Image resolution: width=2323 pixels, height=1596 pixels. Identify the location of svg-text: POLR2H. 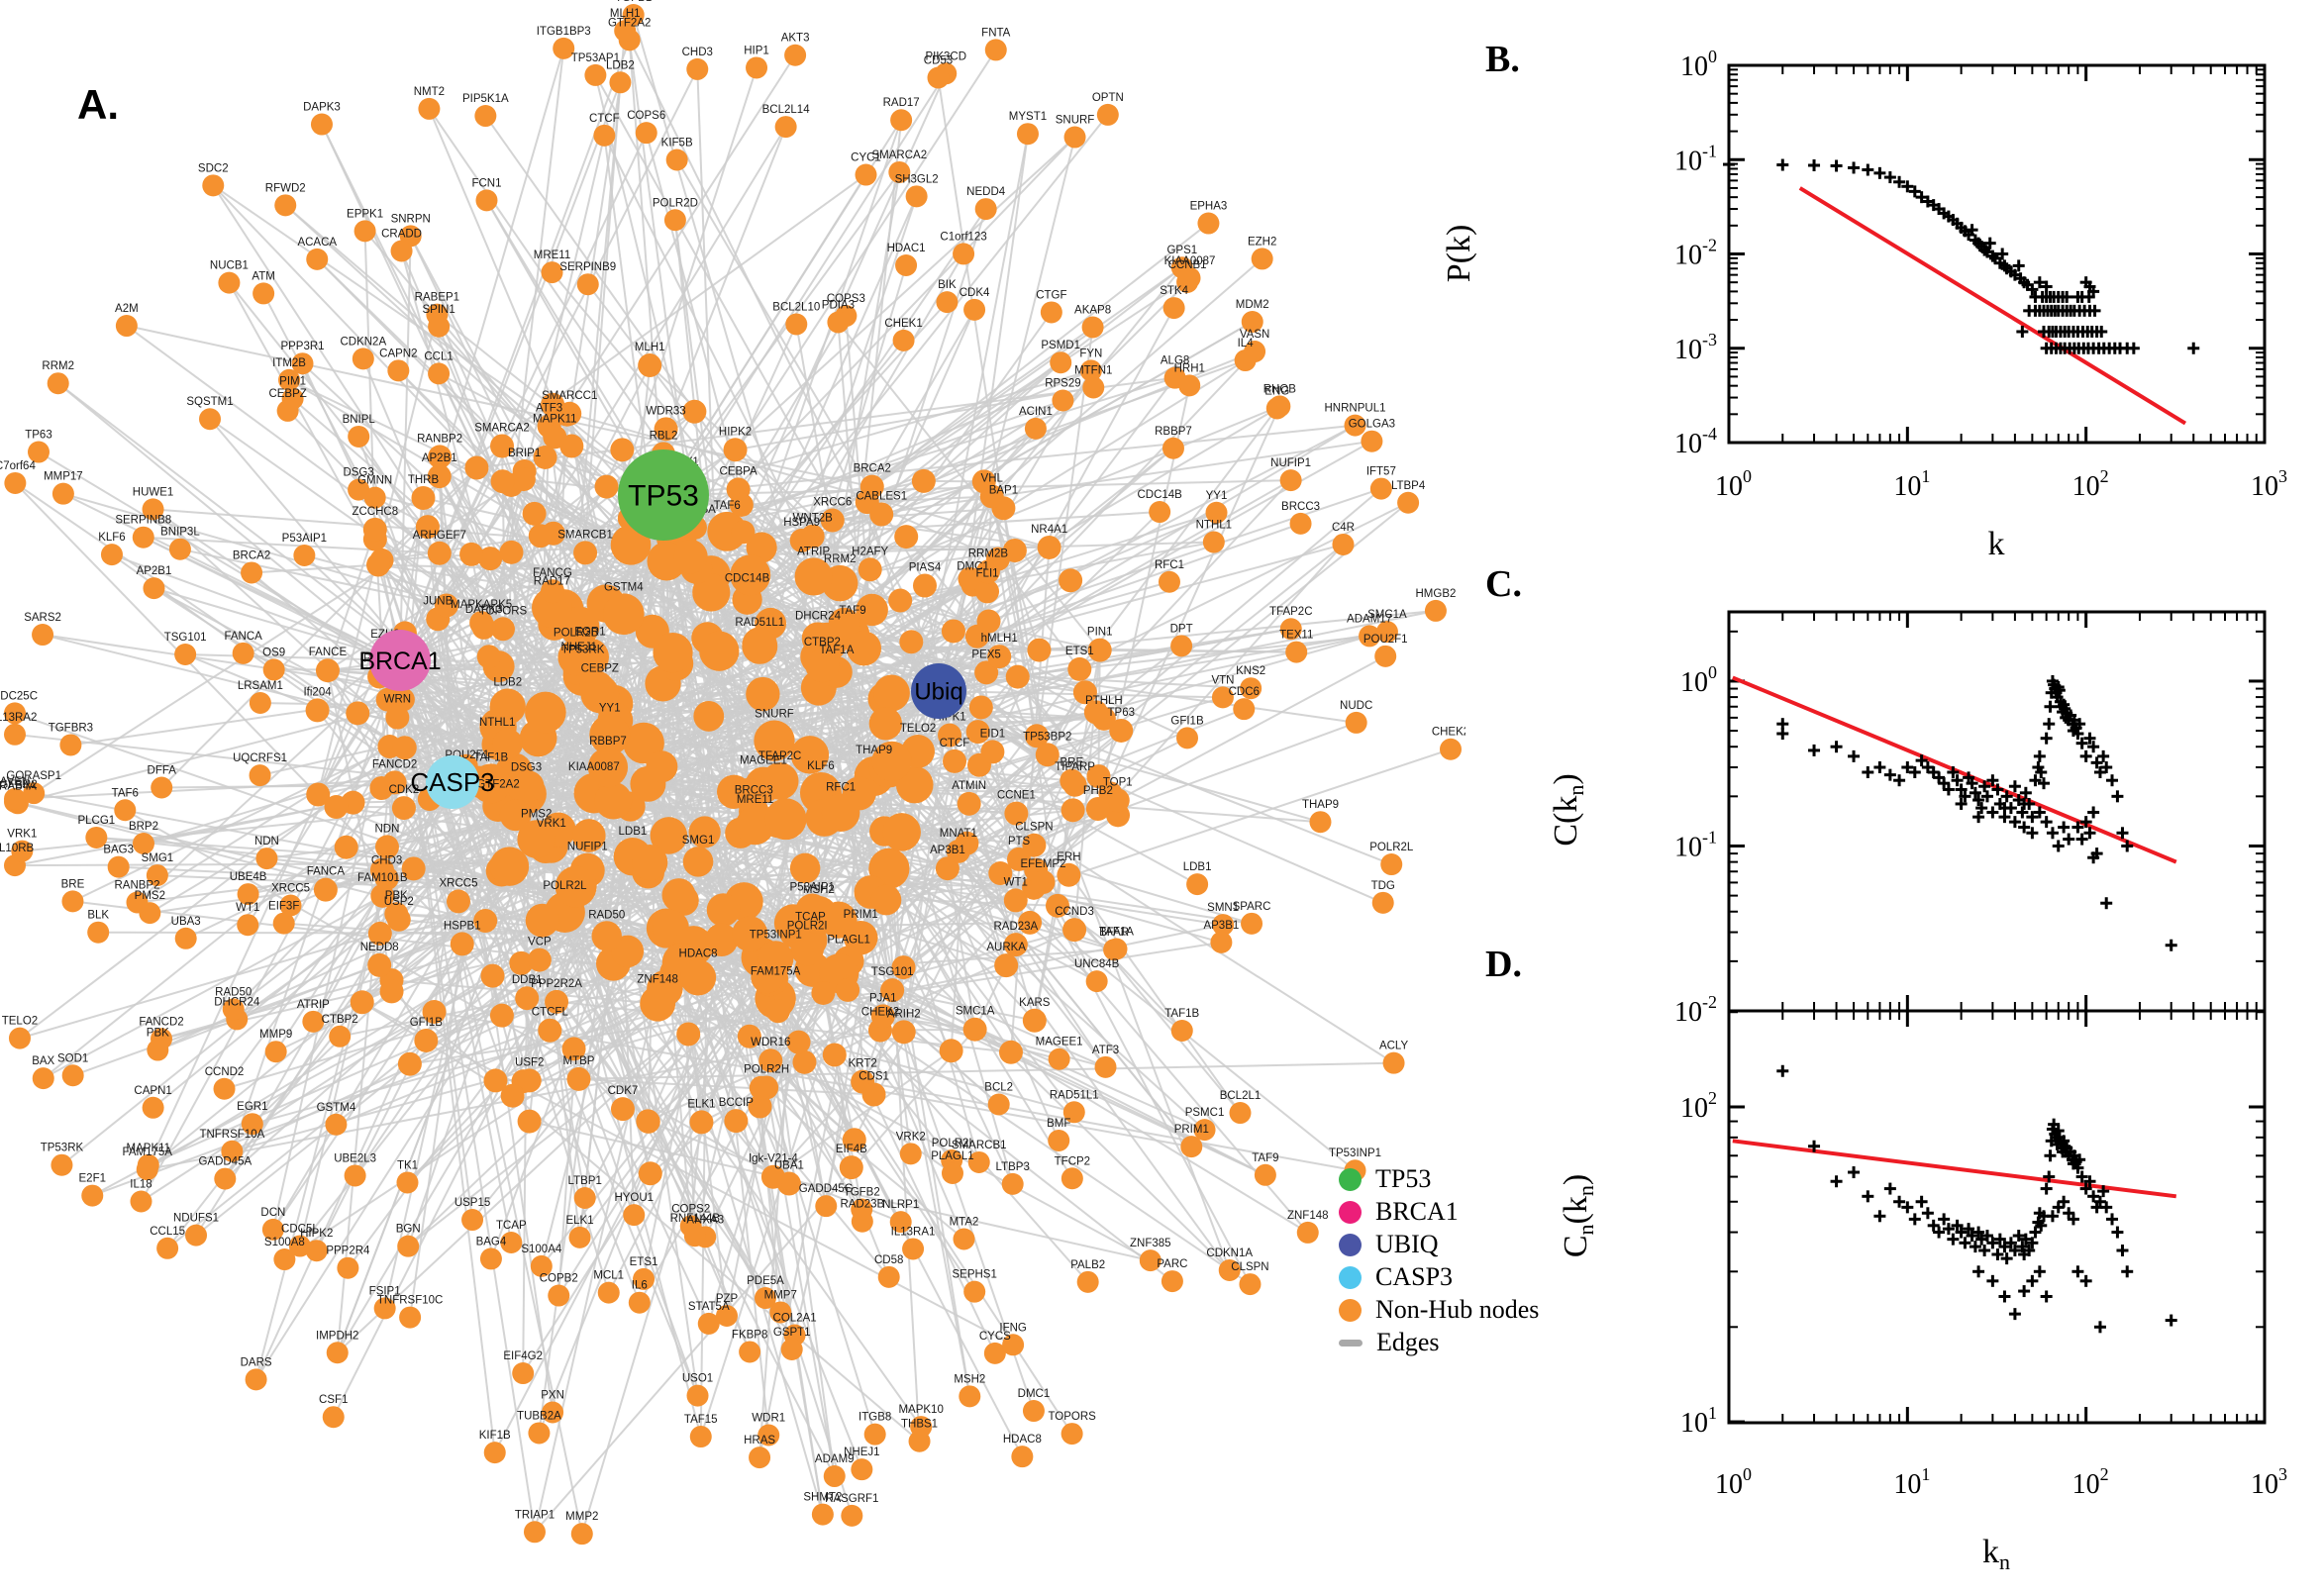
(767, 1069).